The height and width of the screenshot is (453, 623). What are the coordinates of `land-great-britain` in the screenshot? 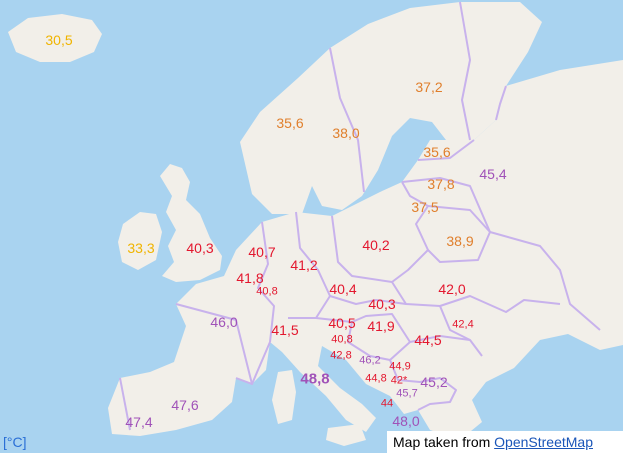 It's located at (191, 223).